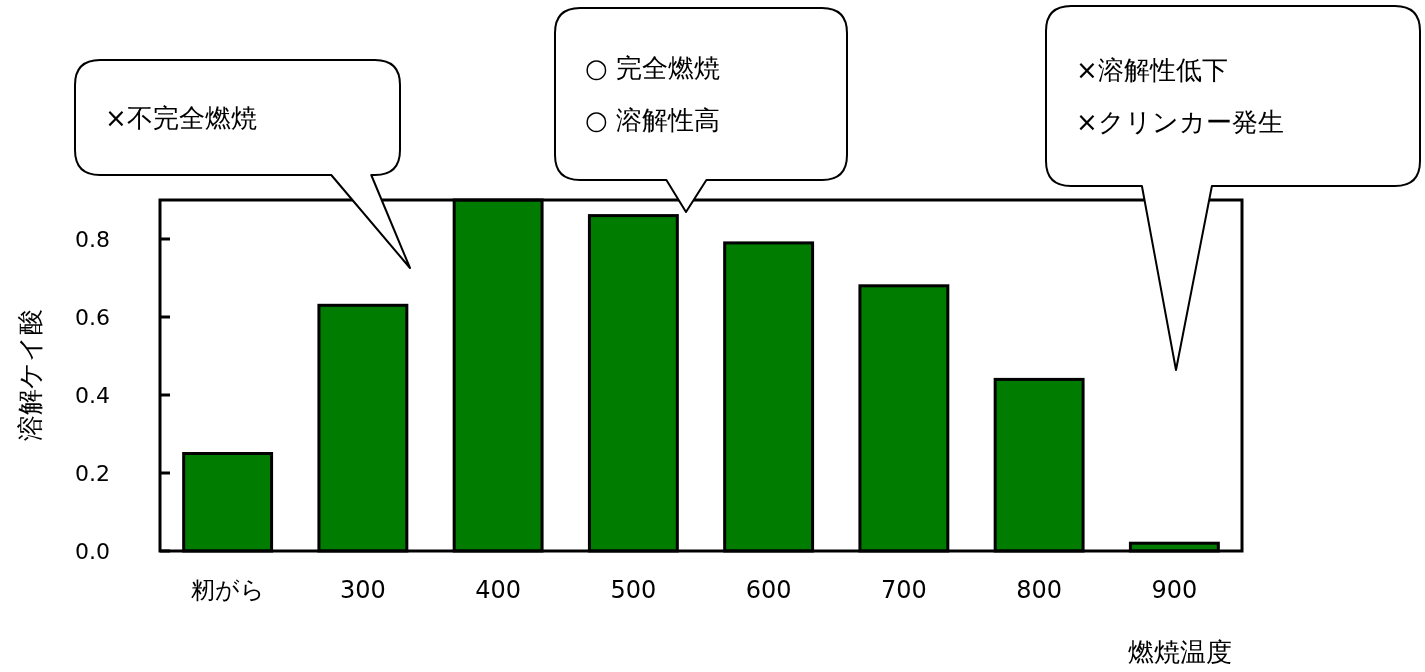  I want to click on x-tick-label: 400, so click(498, 590).